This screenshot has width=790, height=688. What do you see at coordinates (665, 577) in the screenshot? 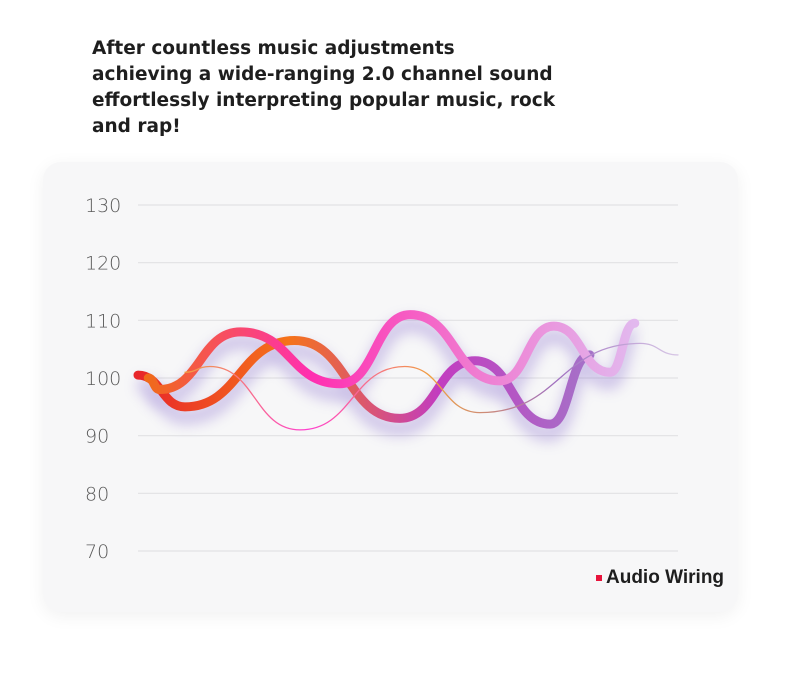
I see `legend-label: Audio Wiring` at bounding box center [665, 577].